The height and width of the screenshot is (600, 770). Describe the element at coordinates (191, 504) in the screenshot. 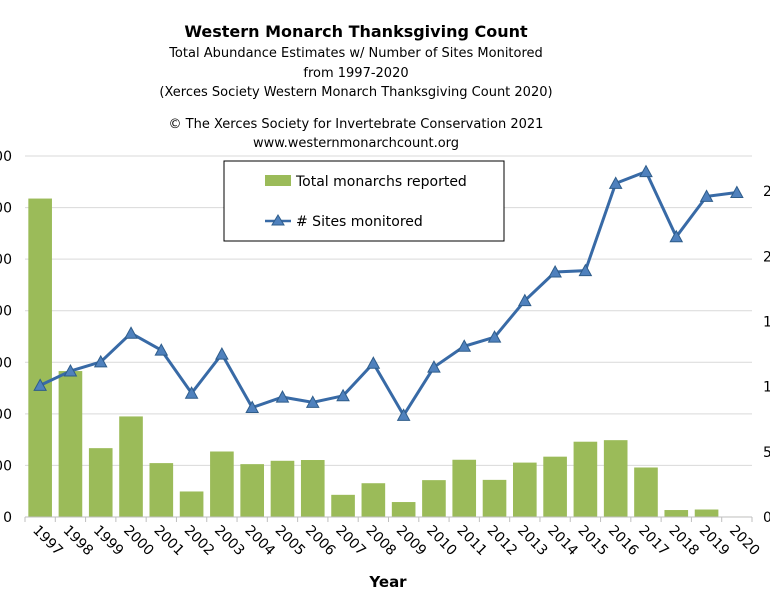

I see `bar-2002` at that location.